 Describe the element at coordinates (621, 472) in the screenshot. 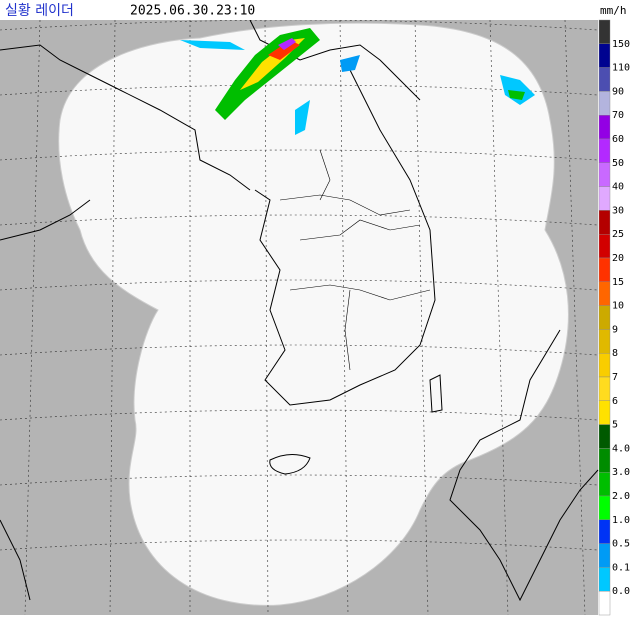

I see `legend-label: 3.0` at that location.